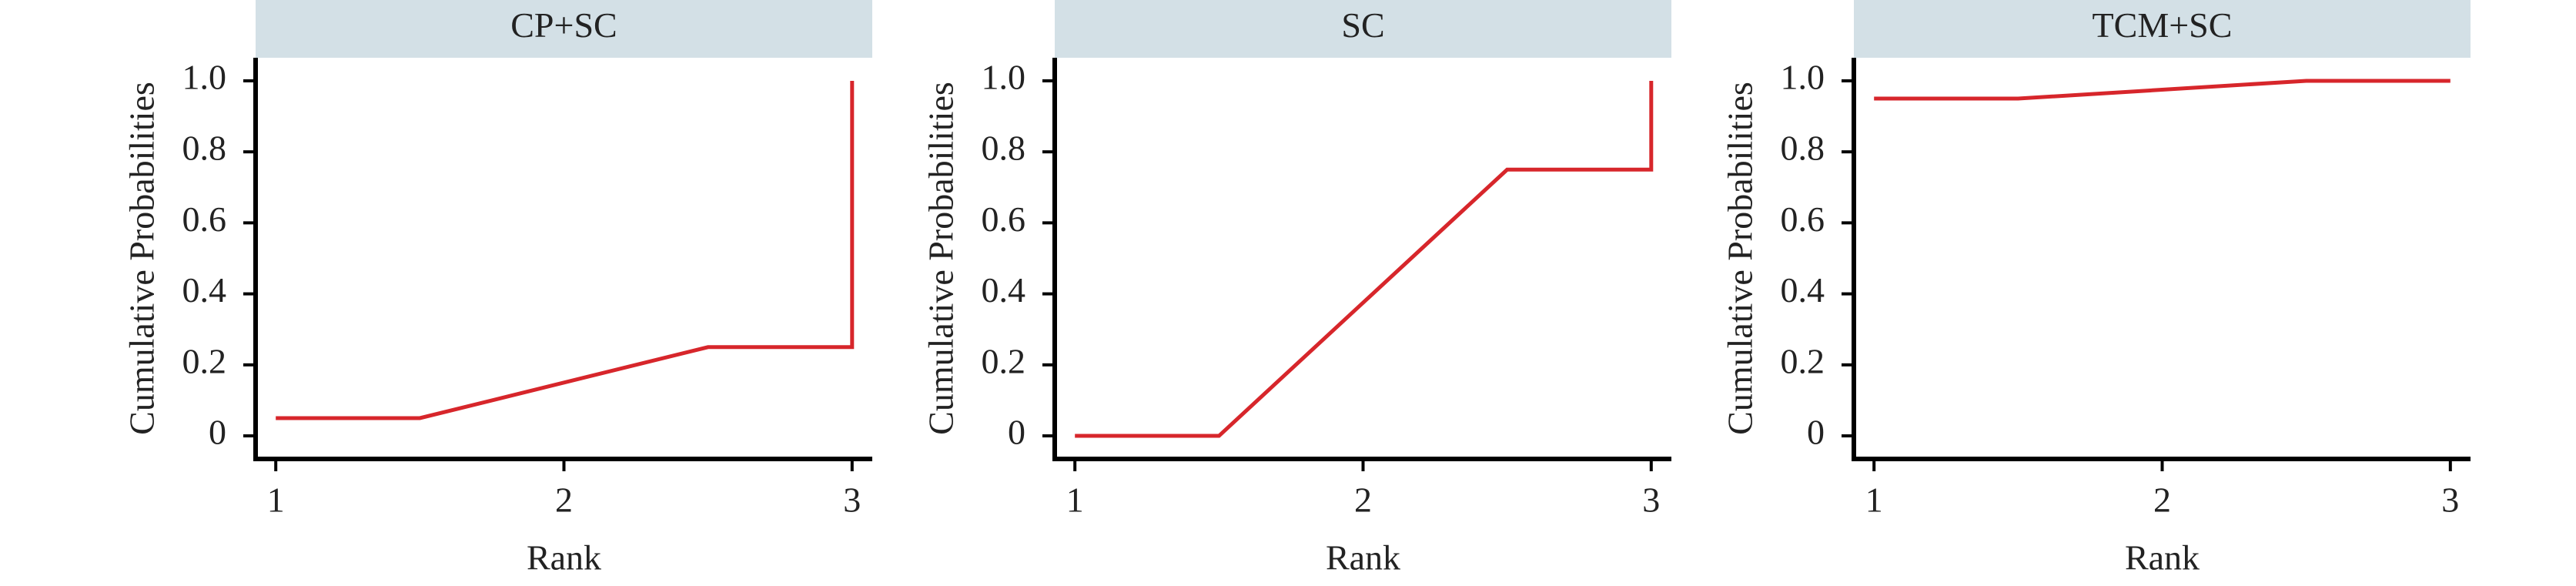  What do you see at coordinates (1362, 25) in the screenshot?
I see `panel-title: SC` at bounding box center [1362, 25].